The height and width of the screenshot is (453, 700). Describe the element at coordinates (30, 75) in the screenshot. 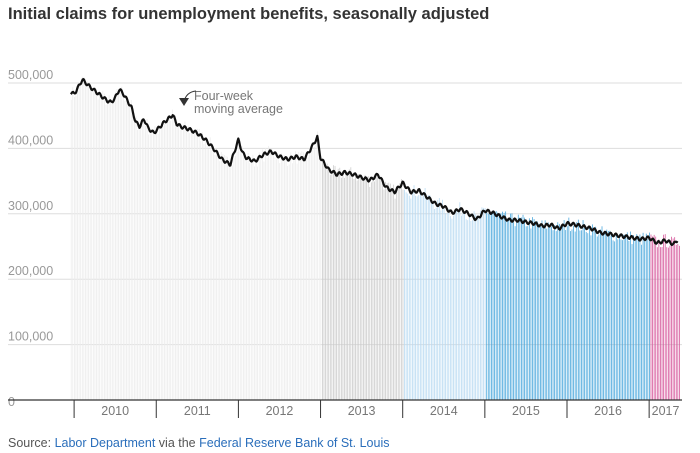

I see `y-tick-label: 500,000` at that location.